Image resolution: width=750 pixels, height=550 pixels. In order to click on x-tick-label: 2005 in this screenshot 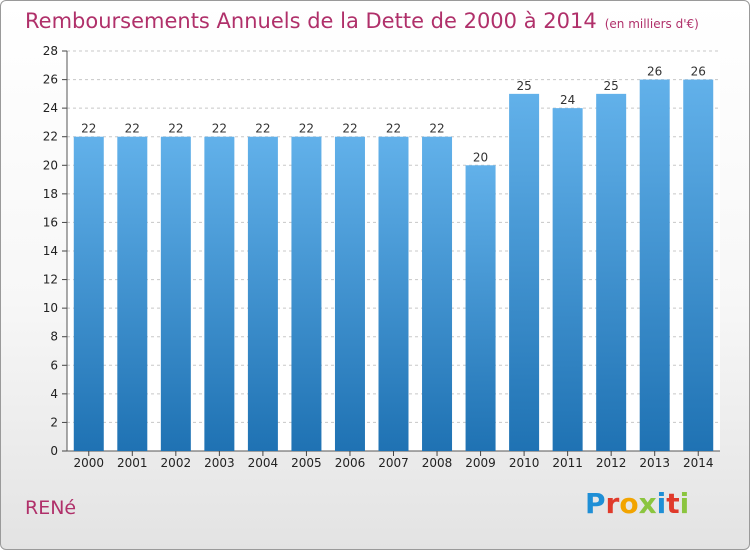, I will do `click(306, 463)`.